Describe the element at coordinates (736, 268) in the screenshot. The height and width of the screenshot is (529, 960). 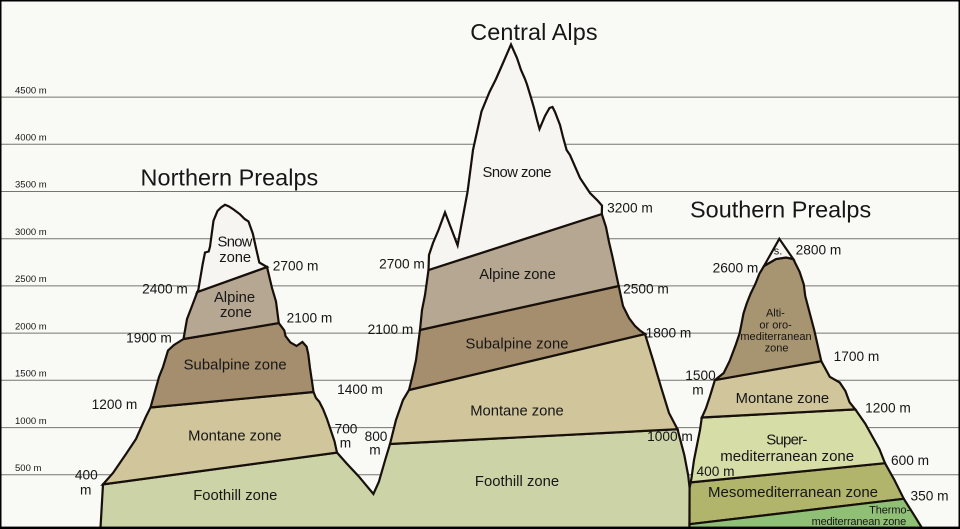
I see `svg-text: 2600 m` at that location.